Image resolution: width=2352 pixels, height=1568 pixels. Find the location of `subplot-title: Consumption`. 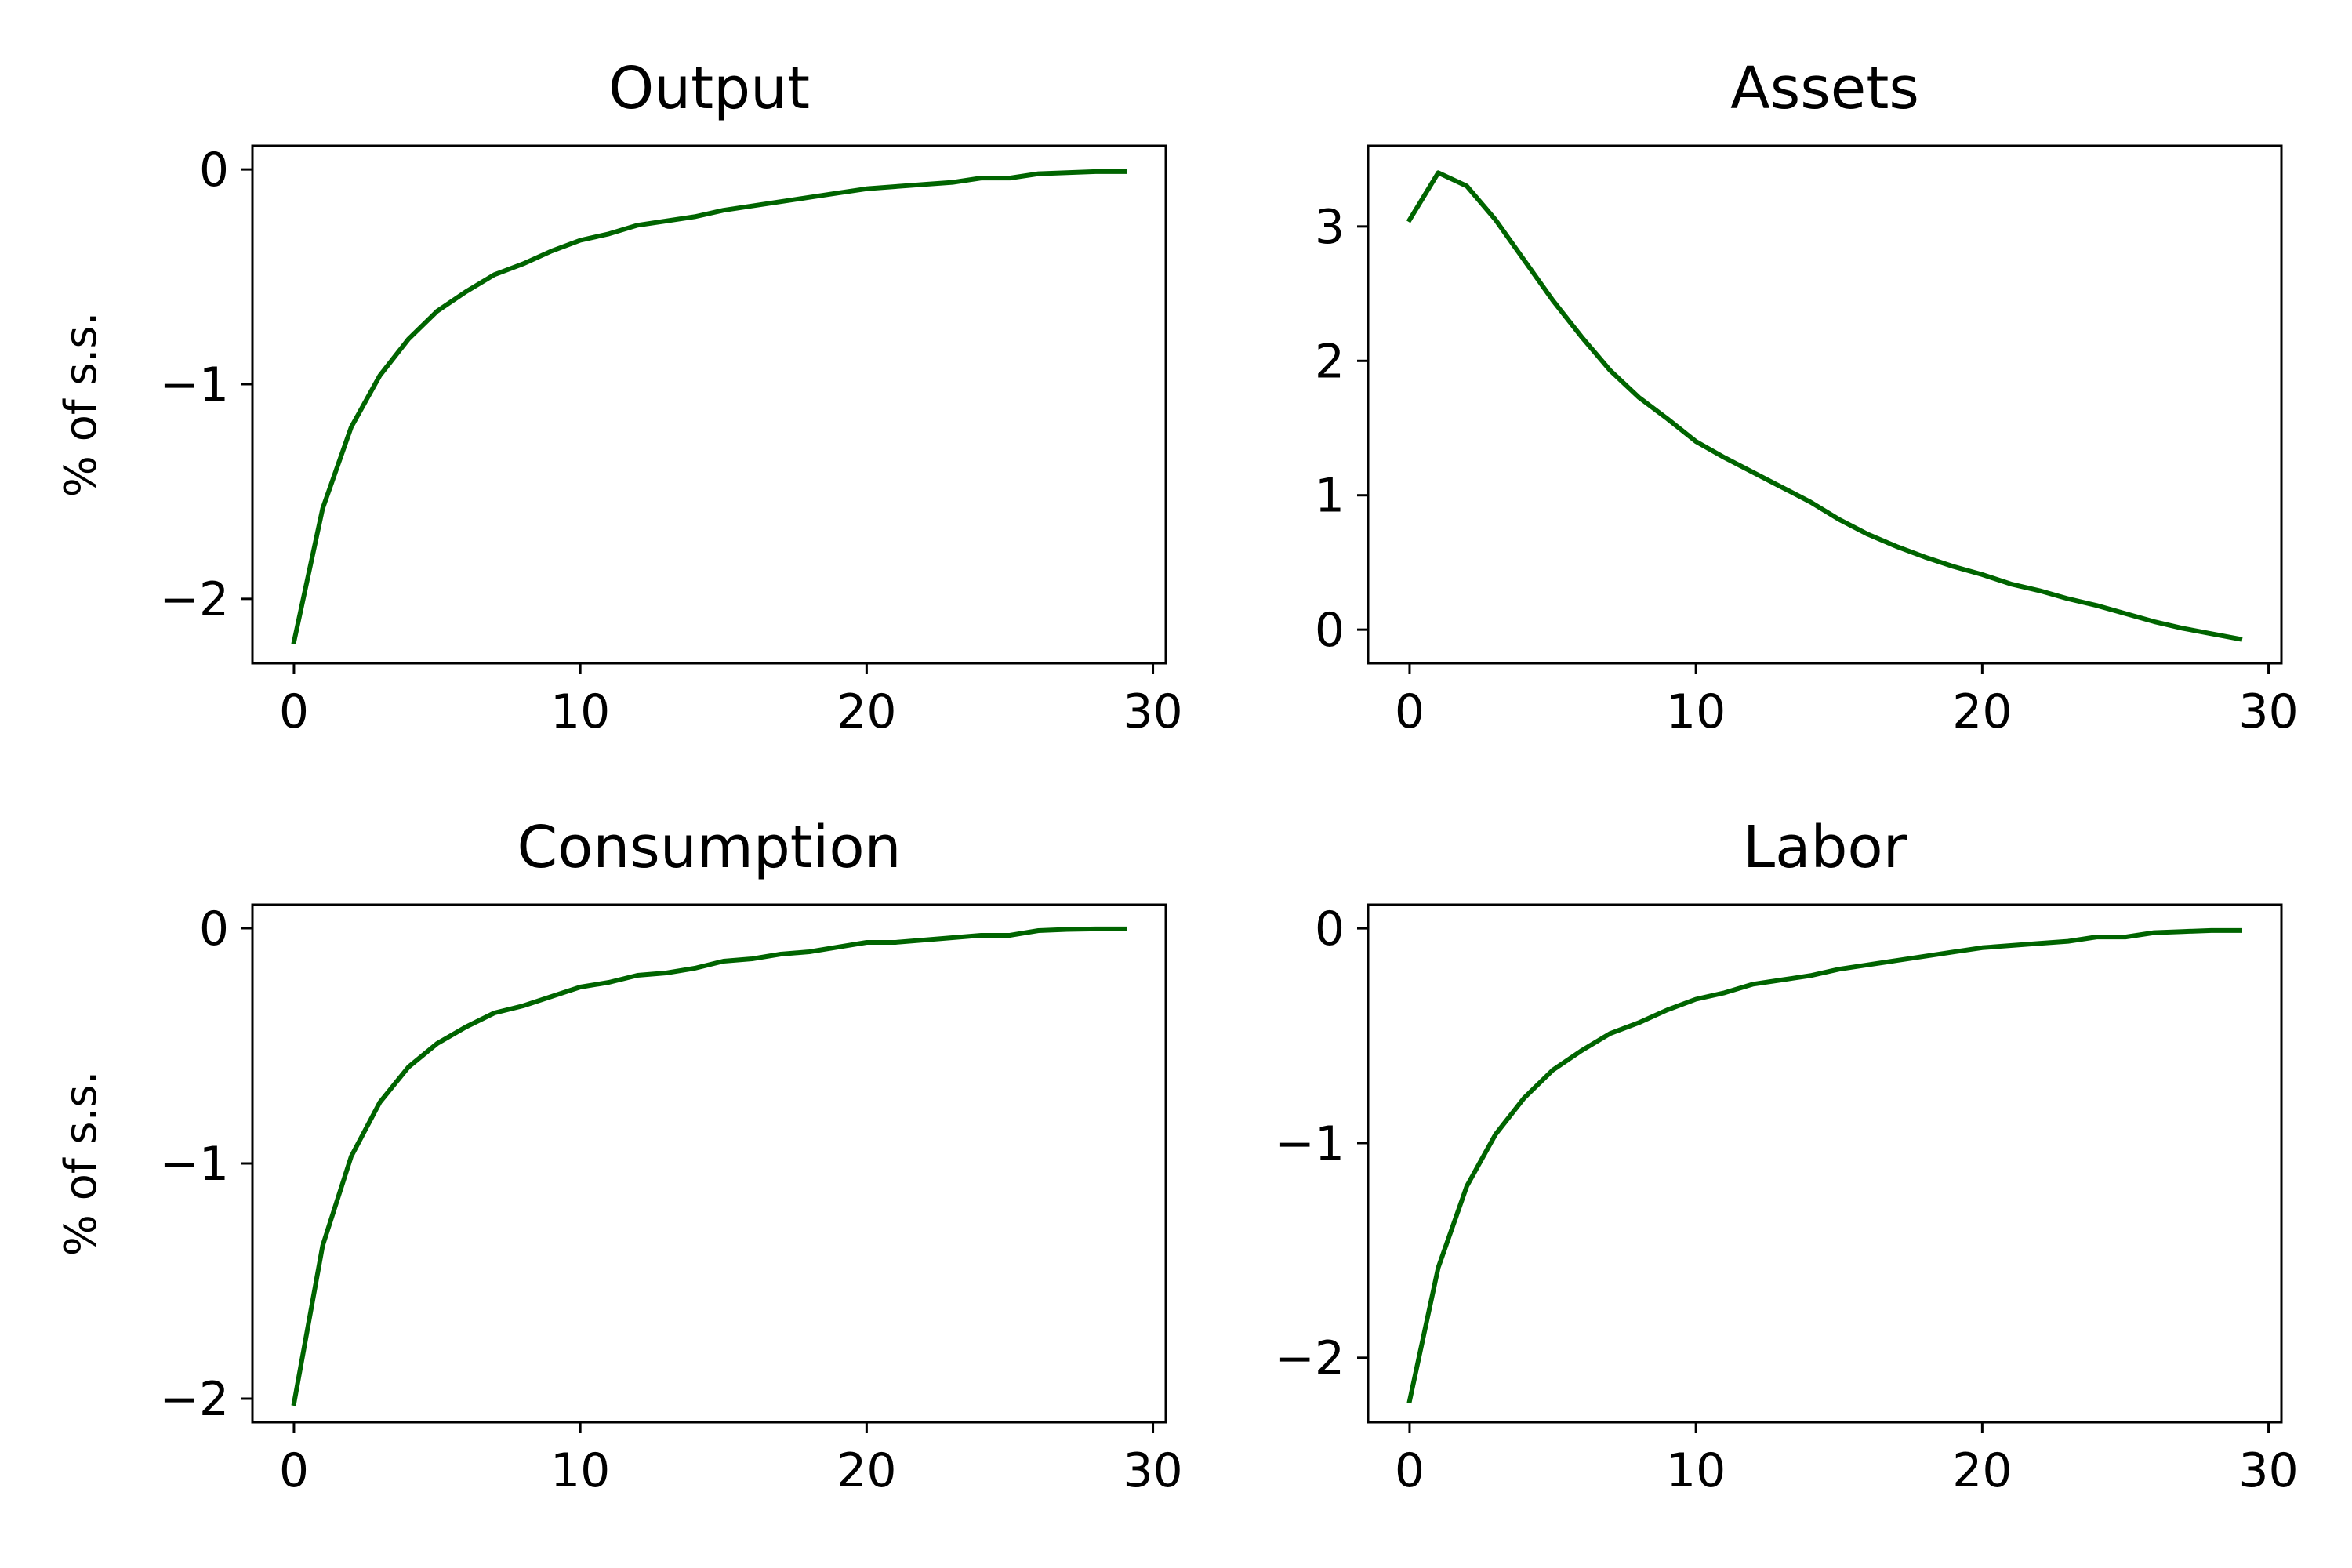

subplot-title: Consumption is located at coordinates (709, 847).